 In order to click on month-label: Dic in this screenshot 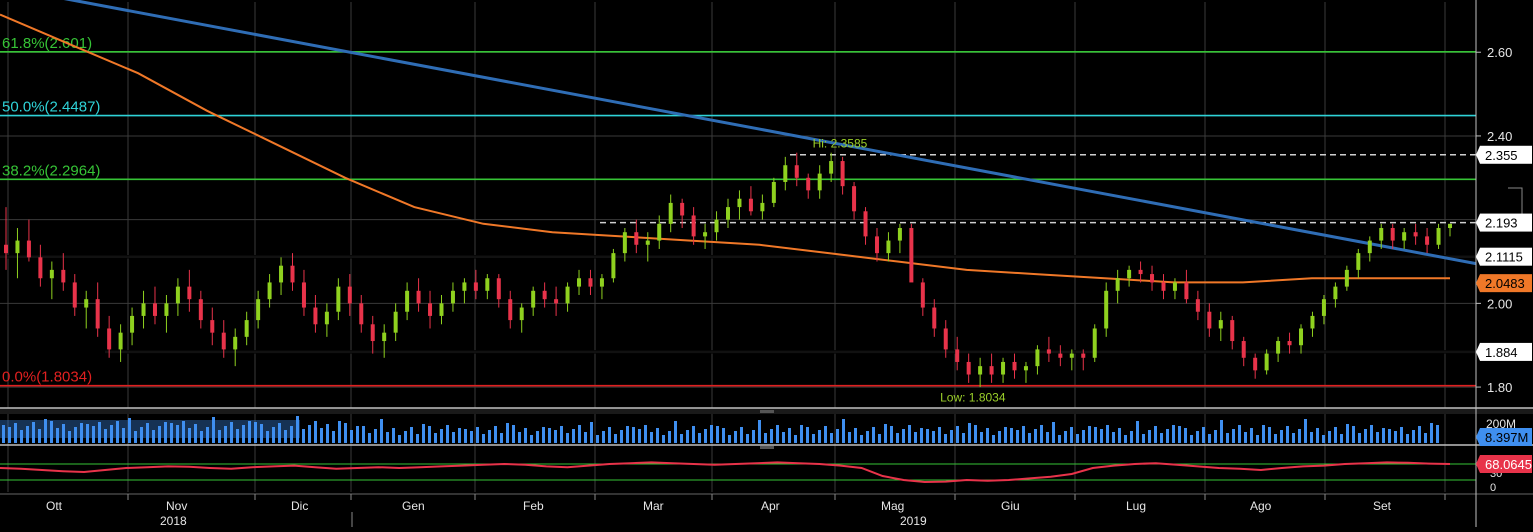, I will do `click(299, 506)`.